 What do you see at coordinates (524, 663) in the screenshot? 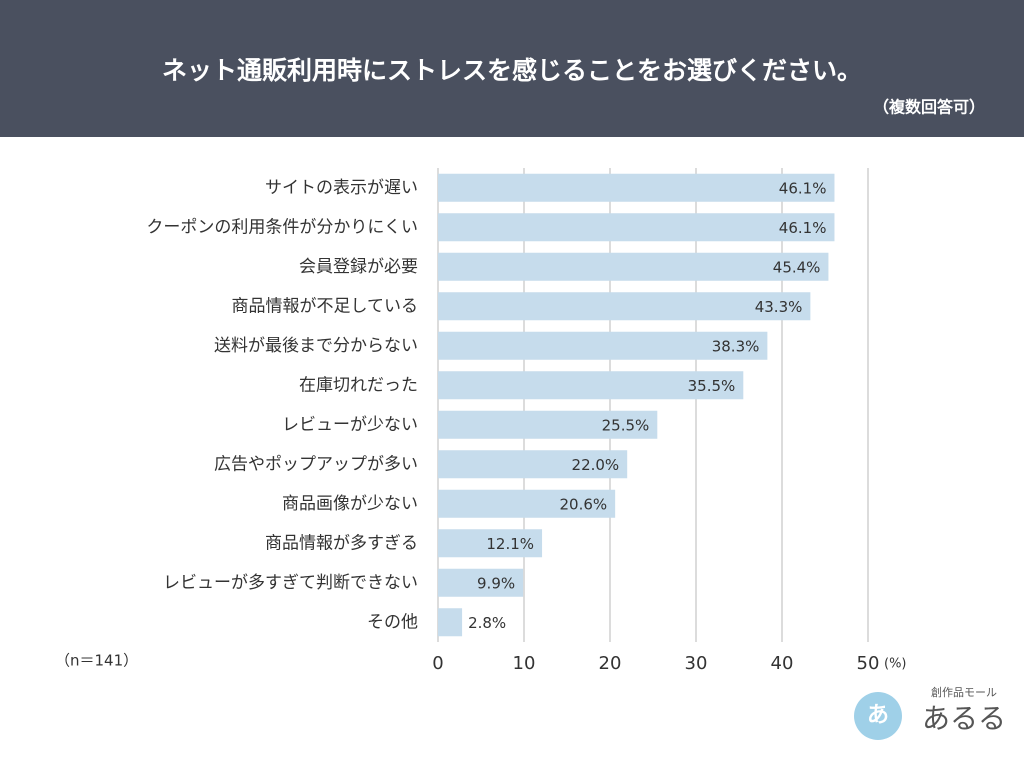
I see `x-tick-label: 10` at bounding box center [524, 663].